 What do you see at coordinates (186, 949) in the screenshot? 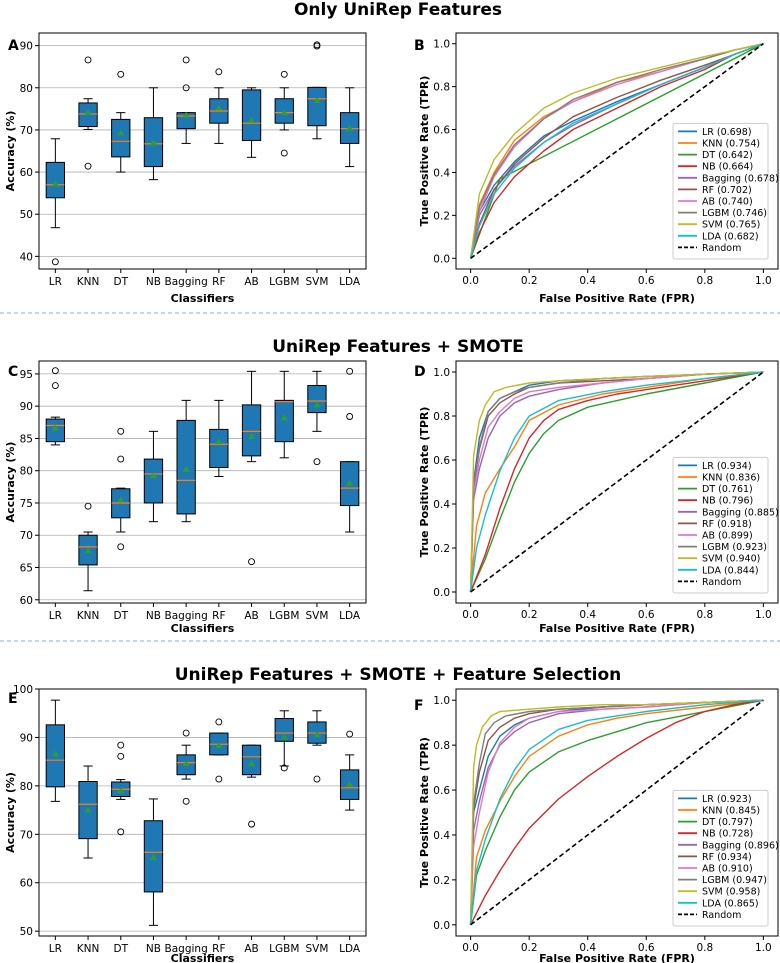
I see `x-tick-label-bagging: Bagging` at bounding box center [186, 949].